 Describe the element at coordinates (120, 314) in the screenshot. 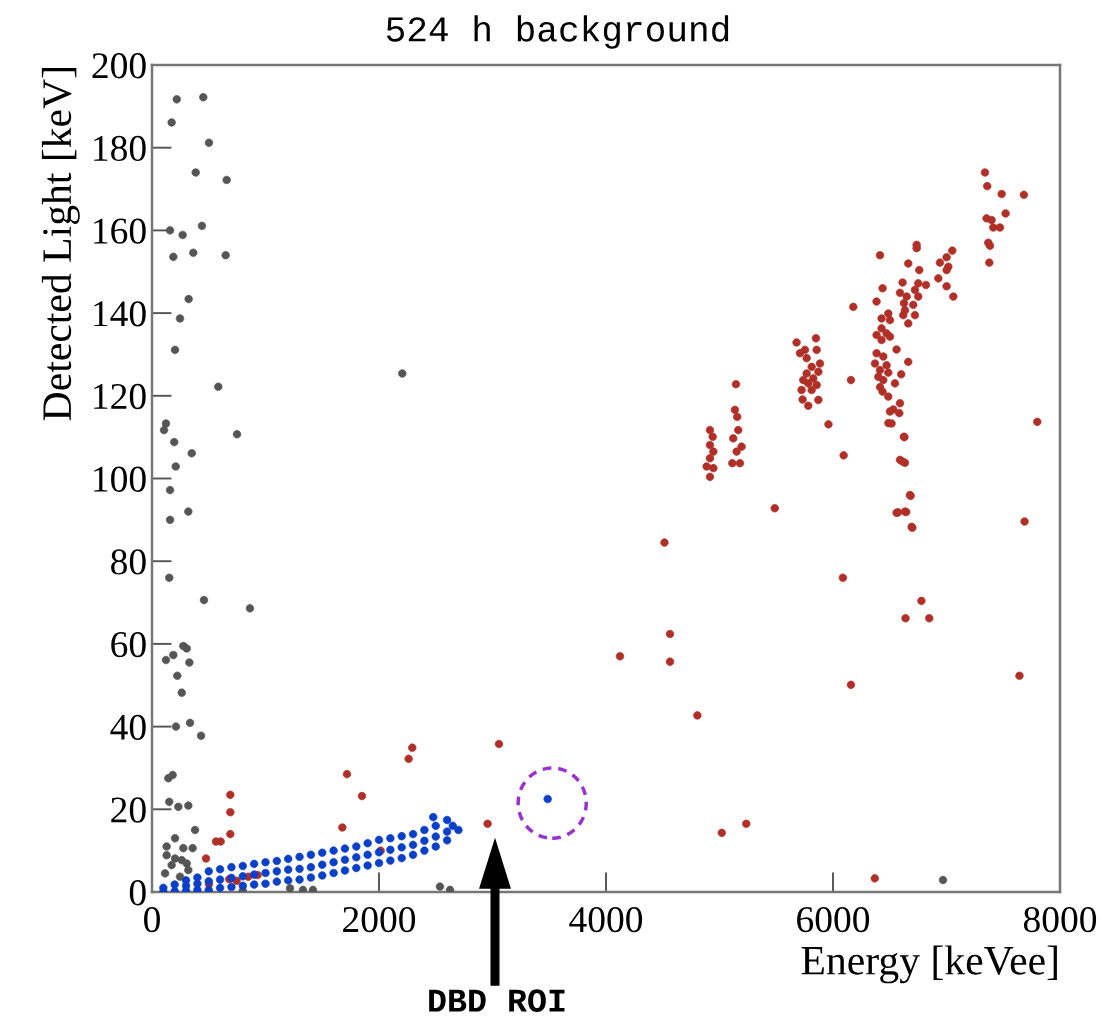

I see `y-tick-label: 140` at that location.